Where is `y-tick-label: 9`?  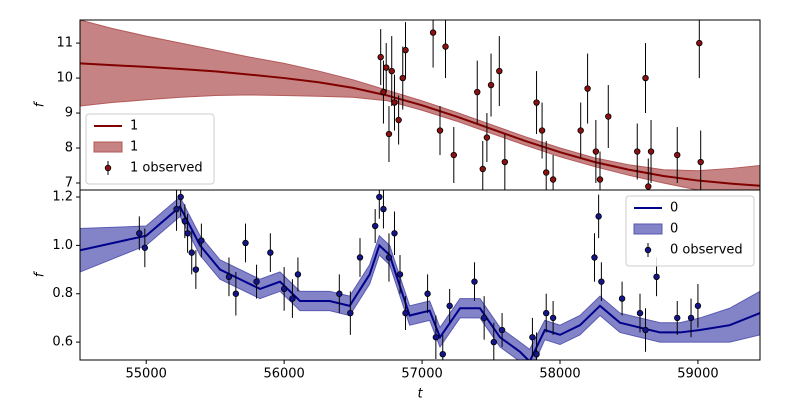
y-tick-label: 9 is located at coordinates (69, 113).